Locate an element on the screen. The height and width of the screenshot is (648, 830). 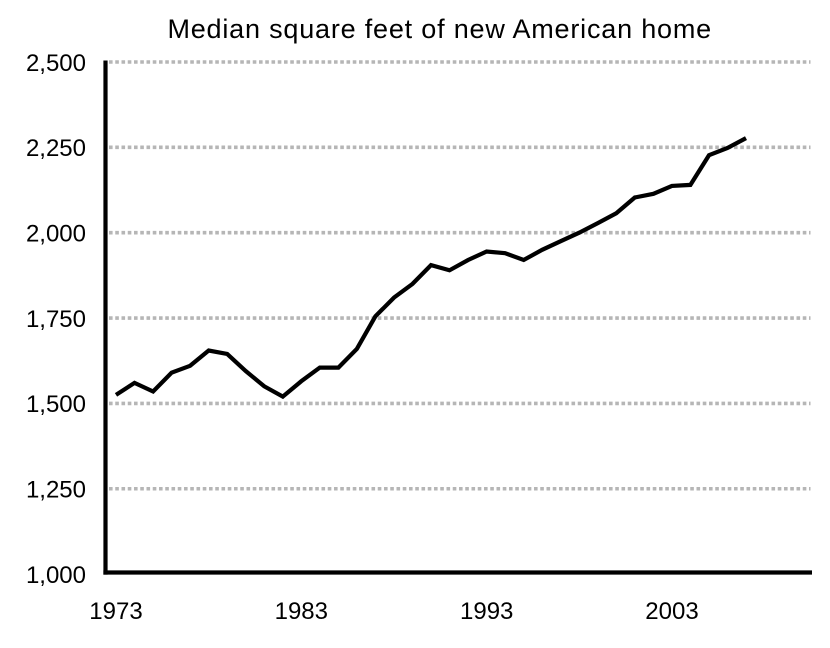
svg-text:Median square feet of new Amer: Median square feet of new American home is located at coordinates (439, 29).